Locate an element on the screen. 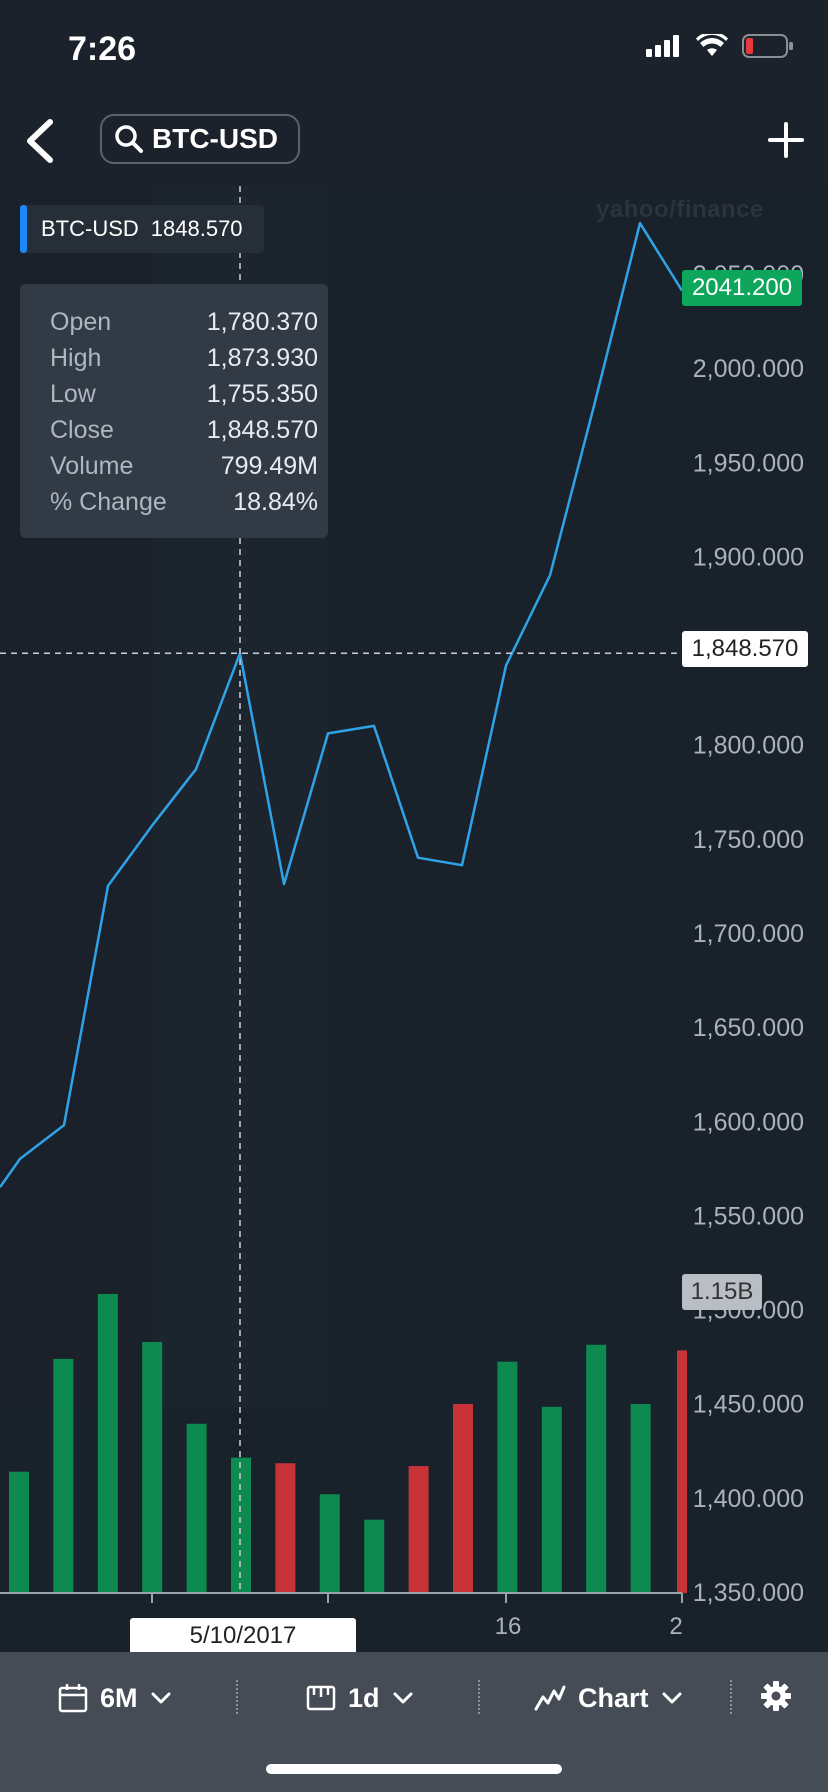 The height and width of the screenshot is (1792, 828). volume-label-badge: 1.15B is located at coordinates (722, 1292).